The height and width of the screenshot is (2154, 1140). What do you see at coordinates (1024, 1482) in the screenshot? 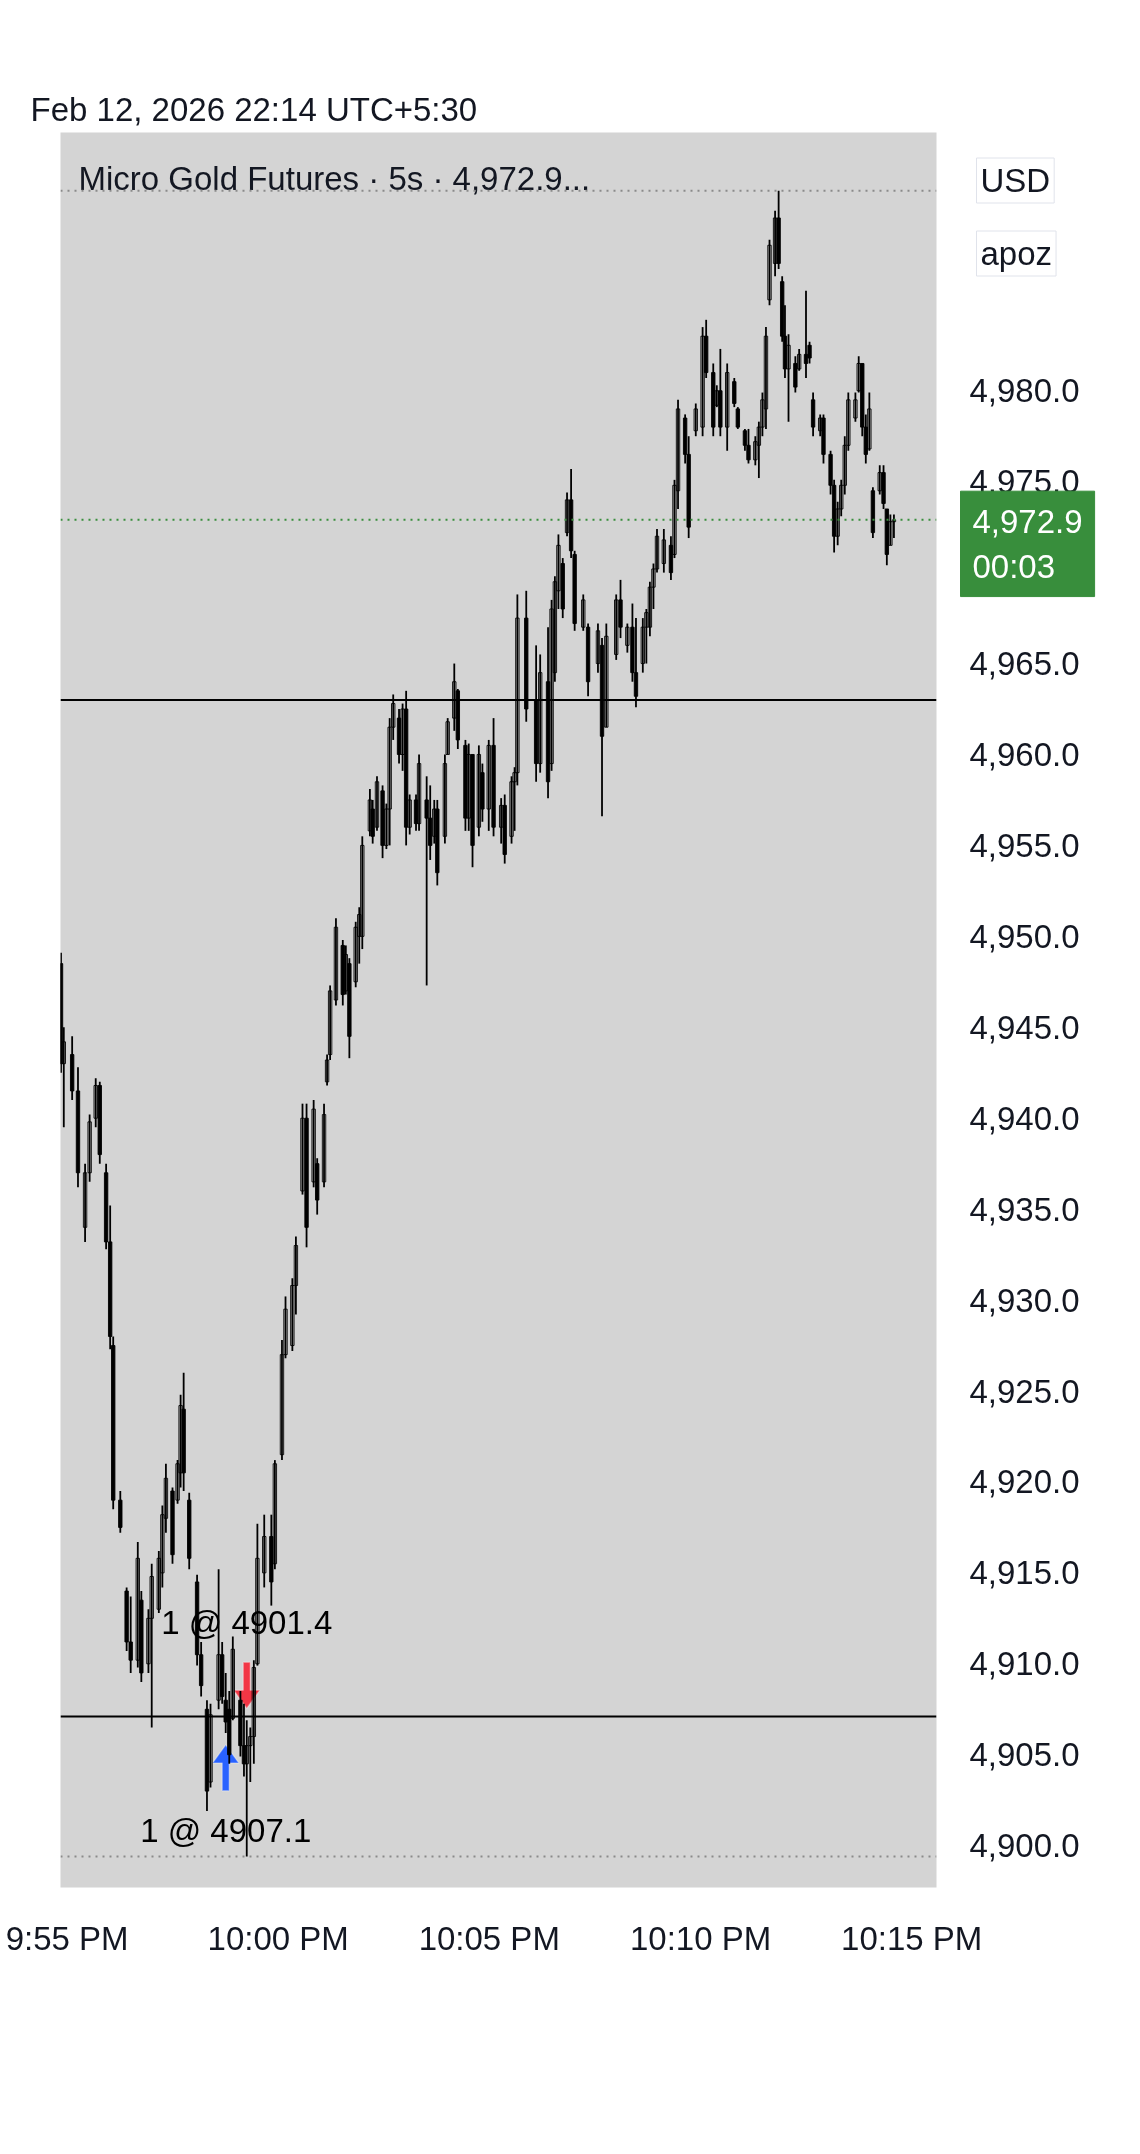
I see `y-tick-label: 4,920.0` at bounding box center [1024, 1482].